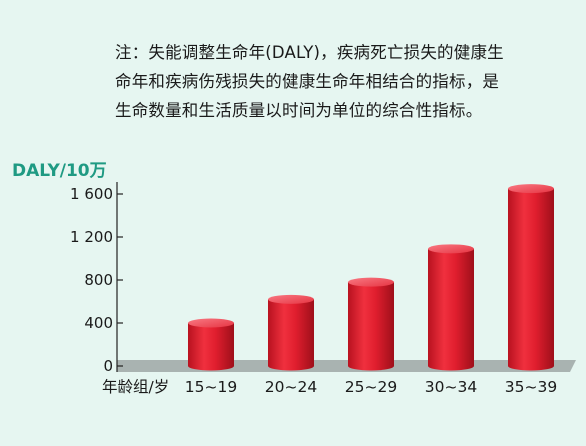 The height and width of the screenshot is (446, 586). Describe the element at coordinates (135, 387) in the screenshot. I see `x-axis-title: 年龄组/岁` at that location.